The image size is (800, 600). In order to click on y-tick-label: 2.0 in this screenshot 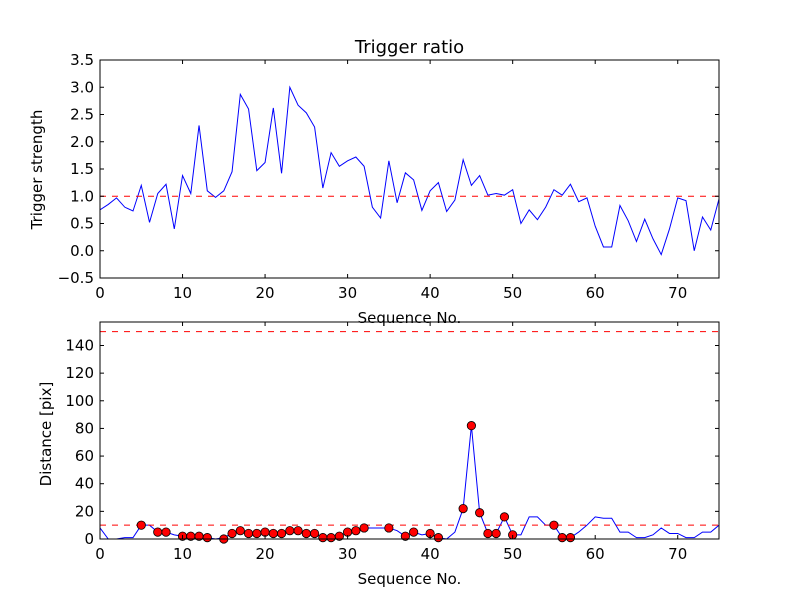, I will do `click(82, 142)`.